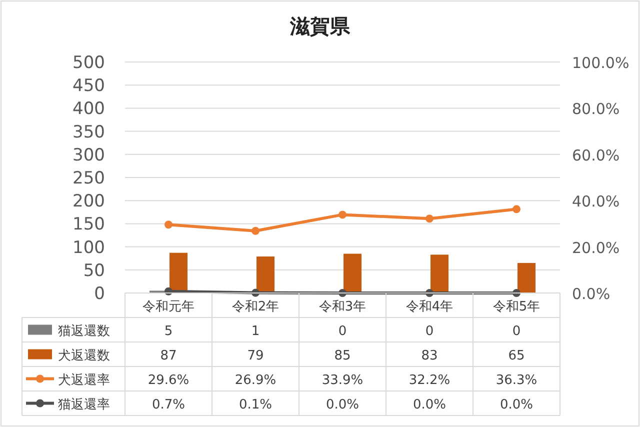 The width and height of the screenshot is (640, 427). What do you see at coordinates (256, 306) in the screenshot?
I see `x-tick-label: 令和2年` at bounding box center [256, 306].